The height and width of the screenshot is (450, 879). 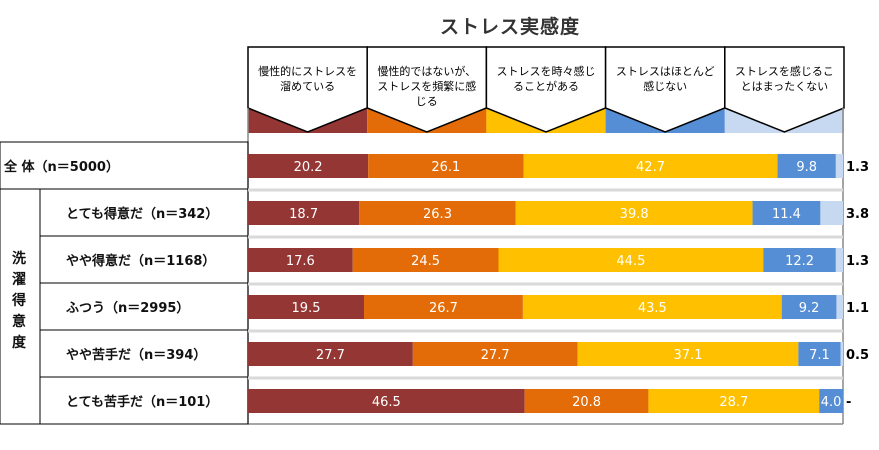 I want to click on data-label: 9.8, so click(x=806, y=167).